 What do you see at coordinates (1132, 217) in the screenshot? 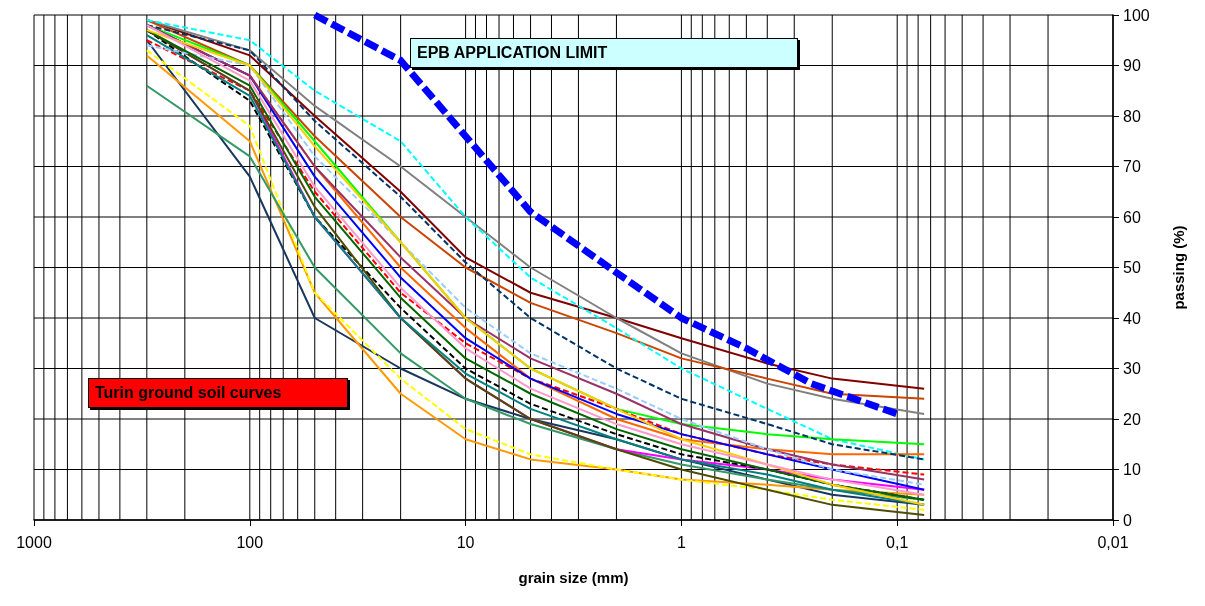
I see `y-tick-label: 60` at bounding box center [1132, 217].